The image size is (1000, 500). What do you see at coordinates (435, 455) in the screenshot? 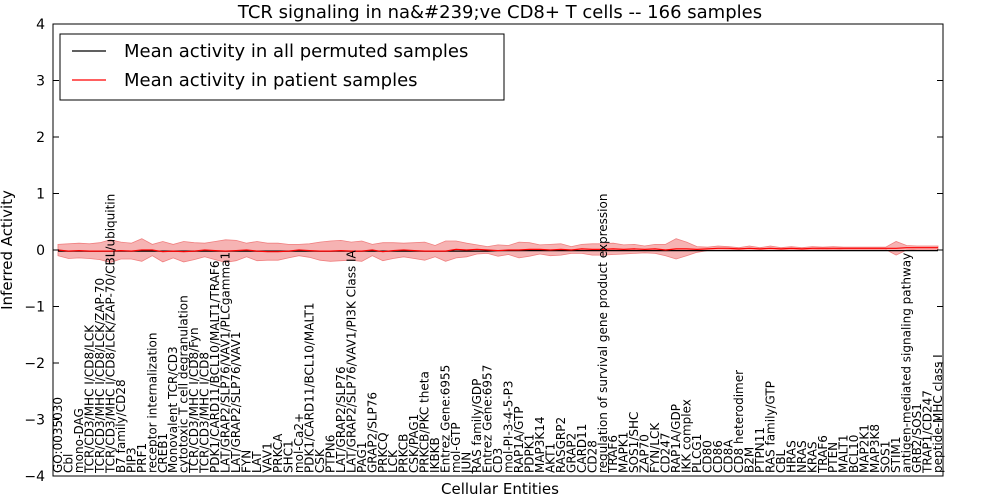
I see `x-tick-label: IKBKB` at bounding box center [435, 455].